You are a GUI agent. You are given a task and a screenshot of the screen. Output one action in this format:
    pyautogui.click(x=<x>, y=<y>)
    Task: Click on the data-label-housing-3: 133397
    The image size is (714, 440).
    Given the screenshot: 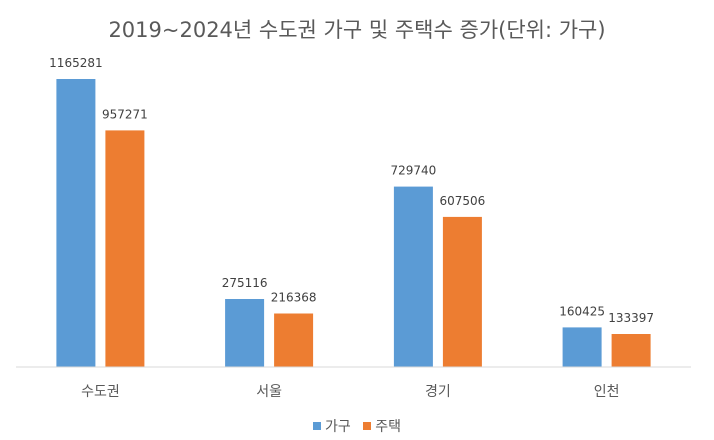 What is the action you would take?
    pyautogui.click(x=631, y=318)
    